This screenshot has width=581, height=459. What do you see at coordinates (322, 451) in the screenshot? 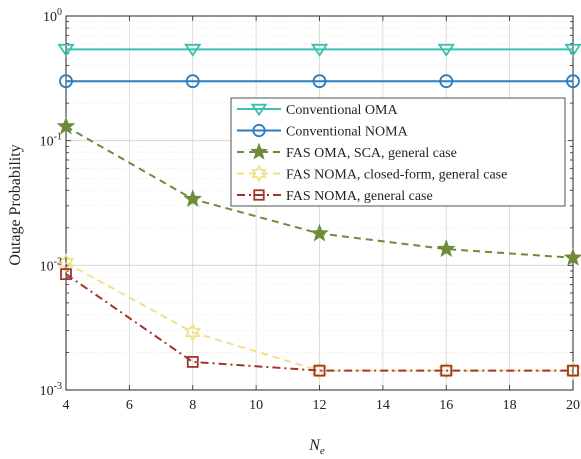
I see `x-axis-label-subscript: e` at bounding box center [322, 451].